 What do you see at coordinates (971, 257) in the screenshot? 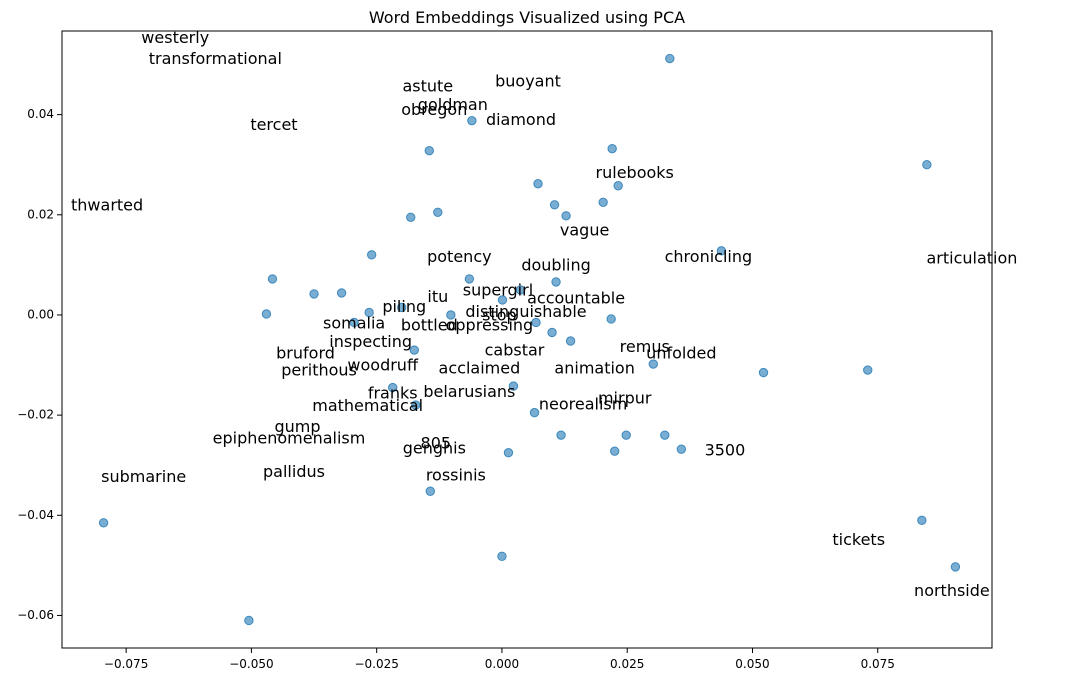
I see `word-label: articulation` at bounding box center [971, 257].